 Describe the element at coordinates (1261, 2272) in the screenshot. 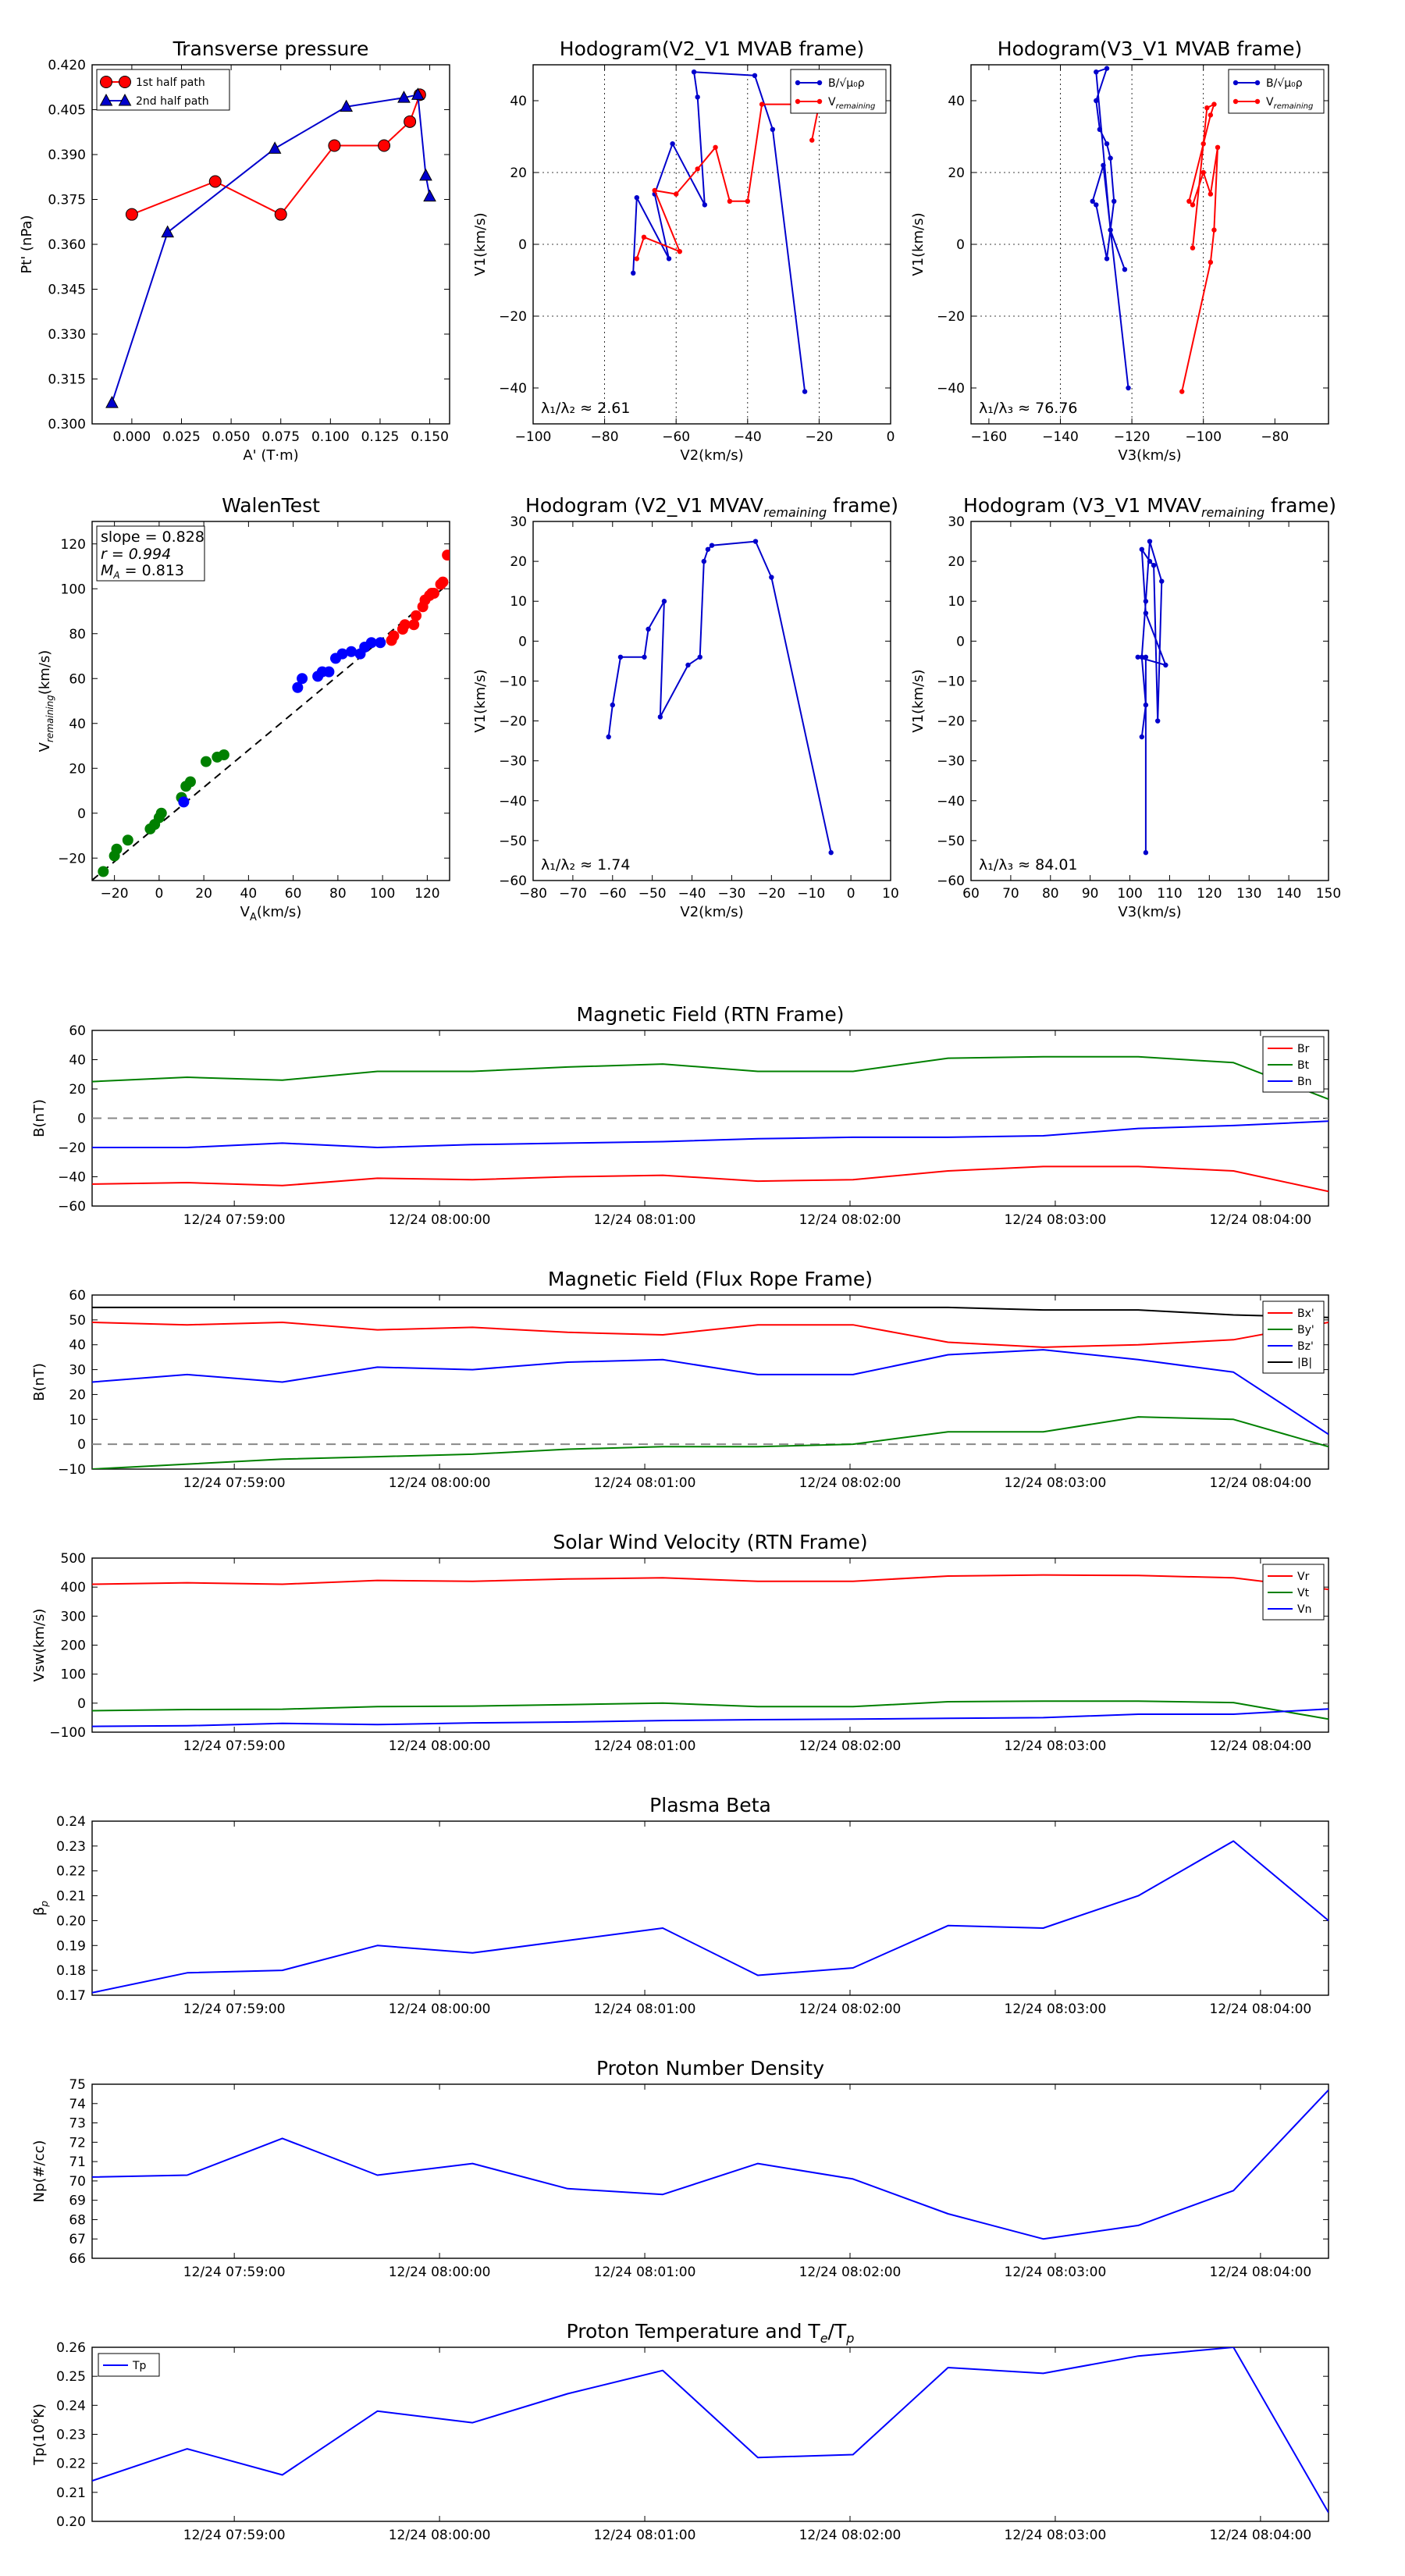

I see `chart-density-xtick-label: 12/24 08:04:00` at that location.